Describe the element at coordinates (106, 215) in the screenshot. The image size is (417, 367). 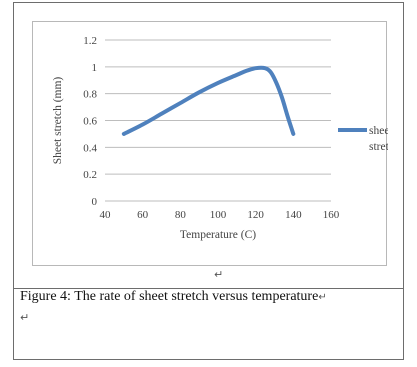
I see `x-tick-label: 40` at that location.